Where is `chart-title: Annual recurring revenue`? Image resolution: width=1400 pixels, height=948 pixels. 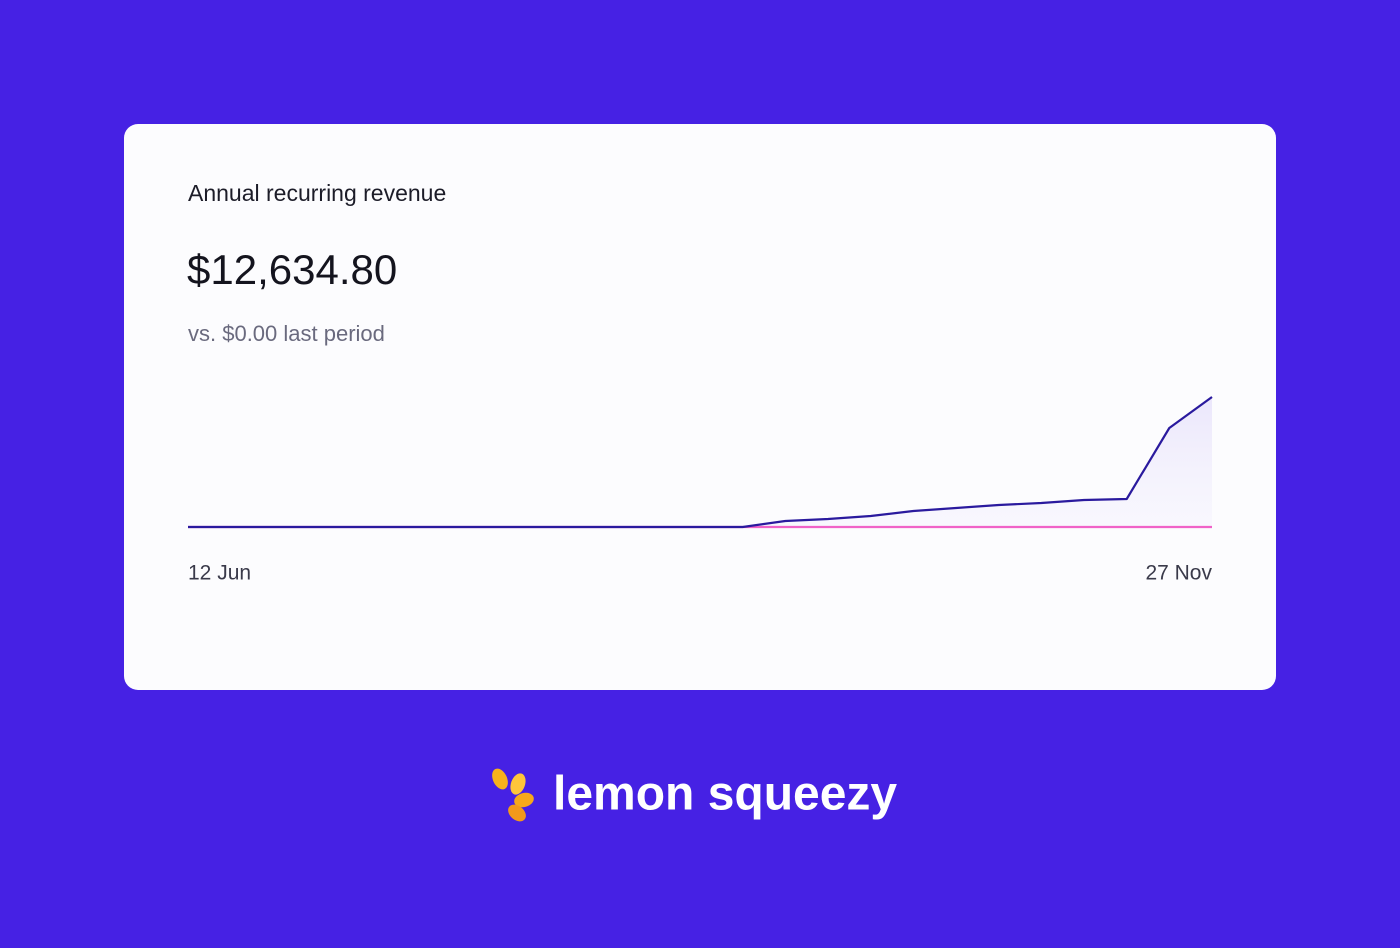 chart-title: Annual recurring revenue is located at coordinates (317, 193).